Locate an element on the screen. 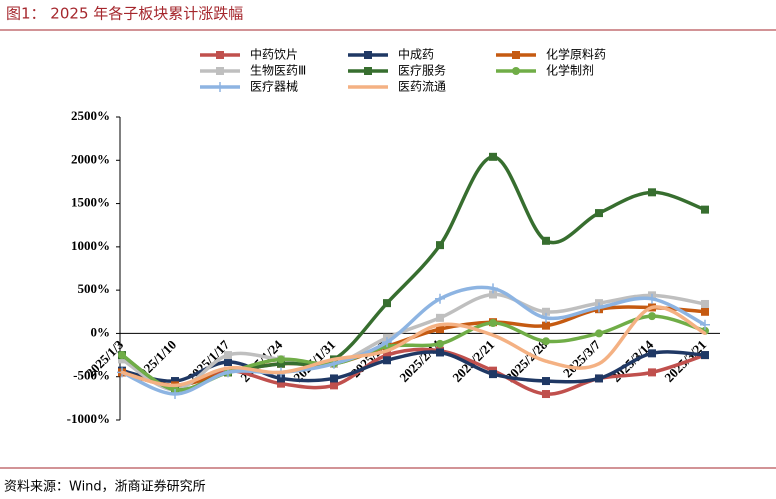 Image resolution: width=776 pixels, height=499 pixels. y-tick-label: 1500% is located at coordinates (90, 202).